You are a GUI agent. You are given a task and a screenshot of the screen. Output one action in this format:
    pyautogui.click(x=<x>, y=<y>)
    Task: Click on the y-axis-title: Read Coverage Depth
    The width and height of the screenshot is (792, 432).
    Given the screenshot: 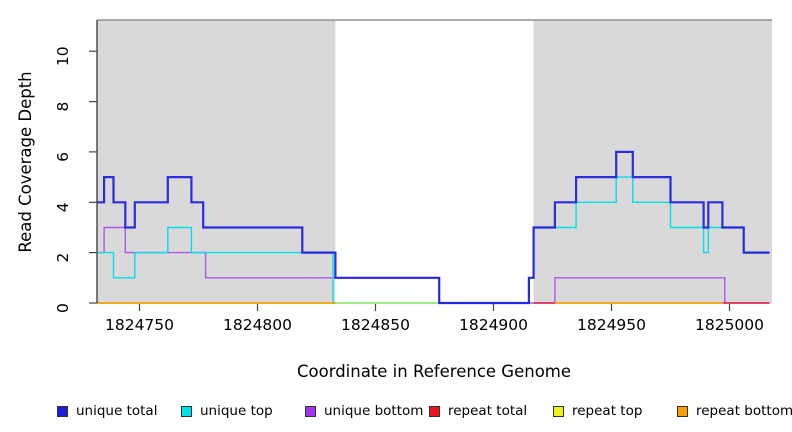 What is the action you would take?
    pyautogui.click(x=25, y=161)
    